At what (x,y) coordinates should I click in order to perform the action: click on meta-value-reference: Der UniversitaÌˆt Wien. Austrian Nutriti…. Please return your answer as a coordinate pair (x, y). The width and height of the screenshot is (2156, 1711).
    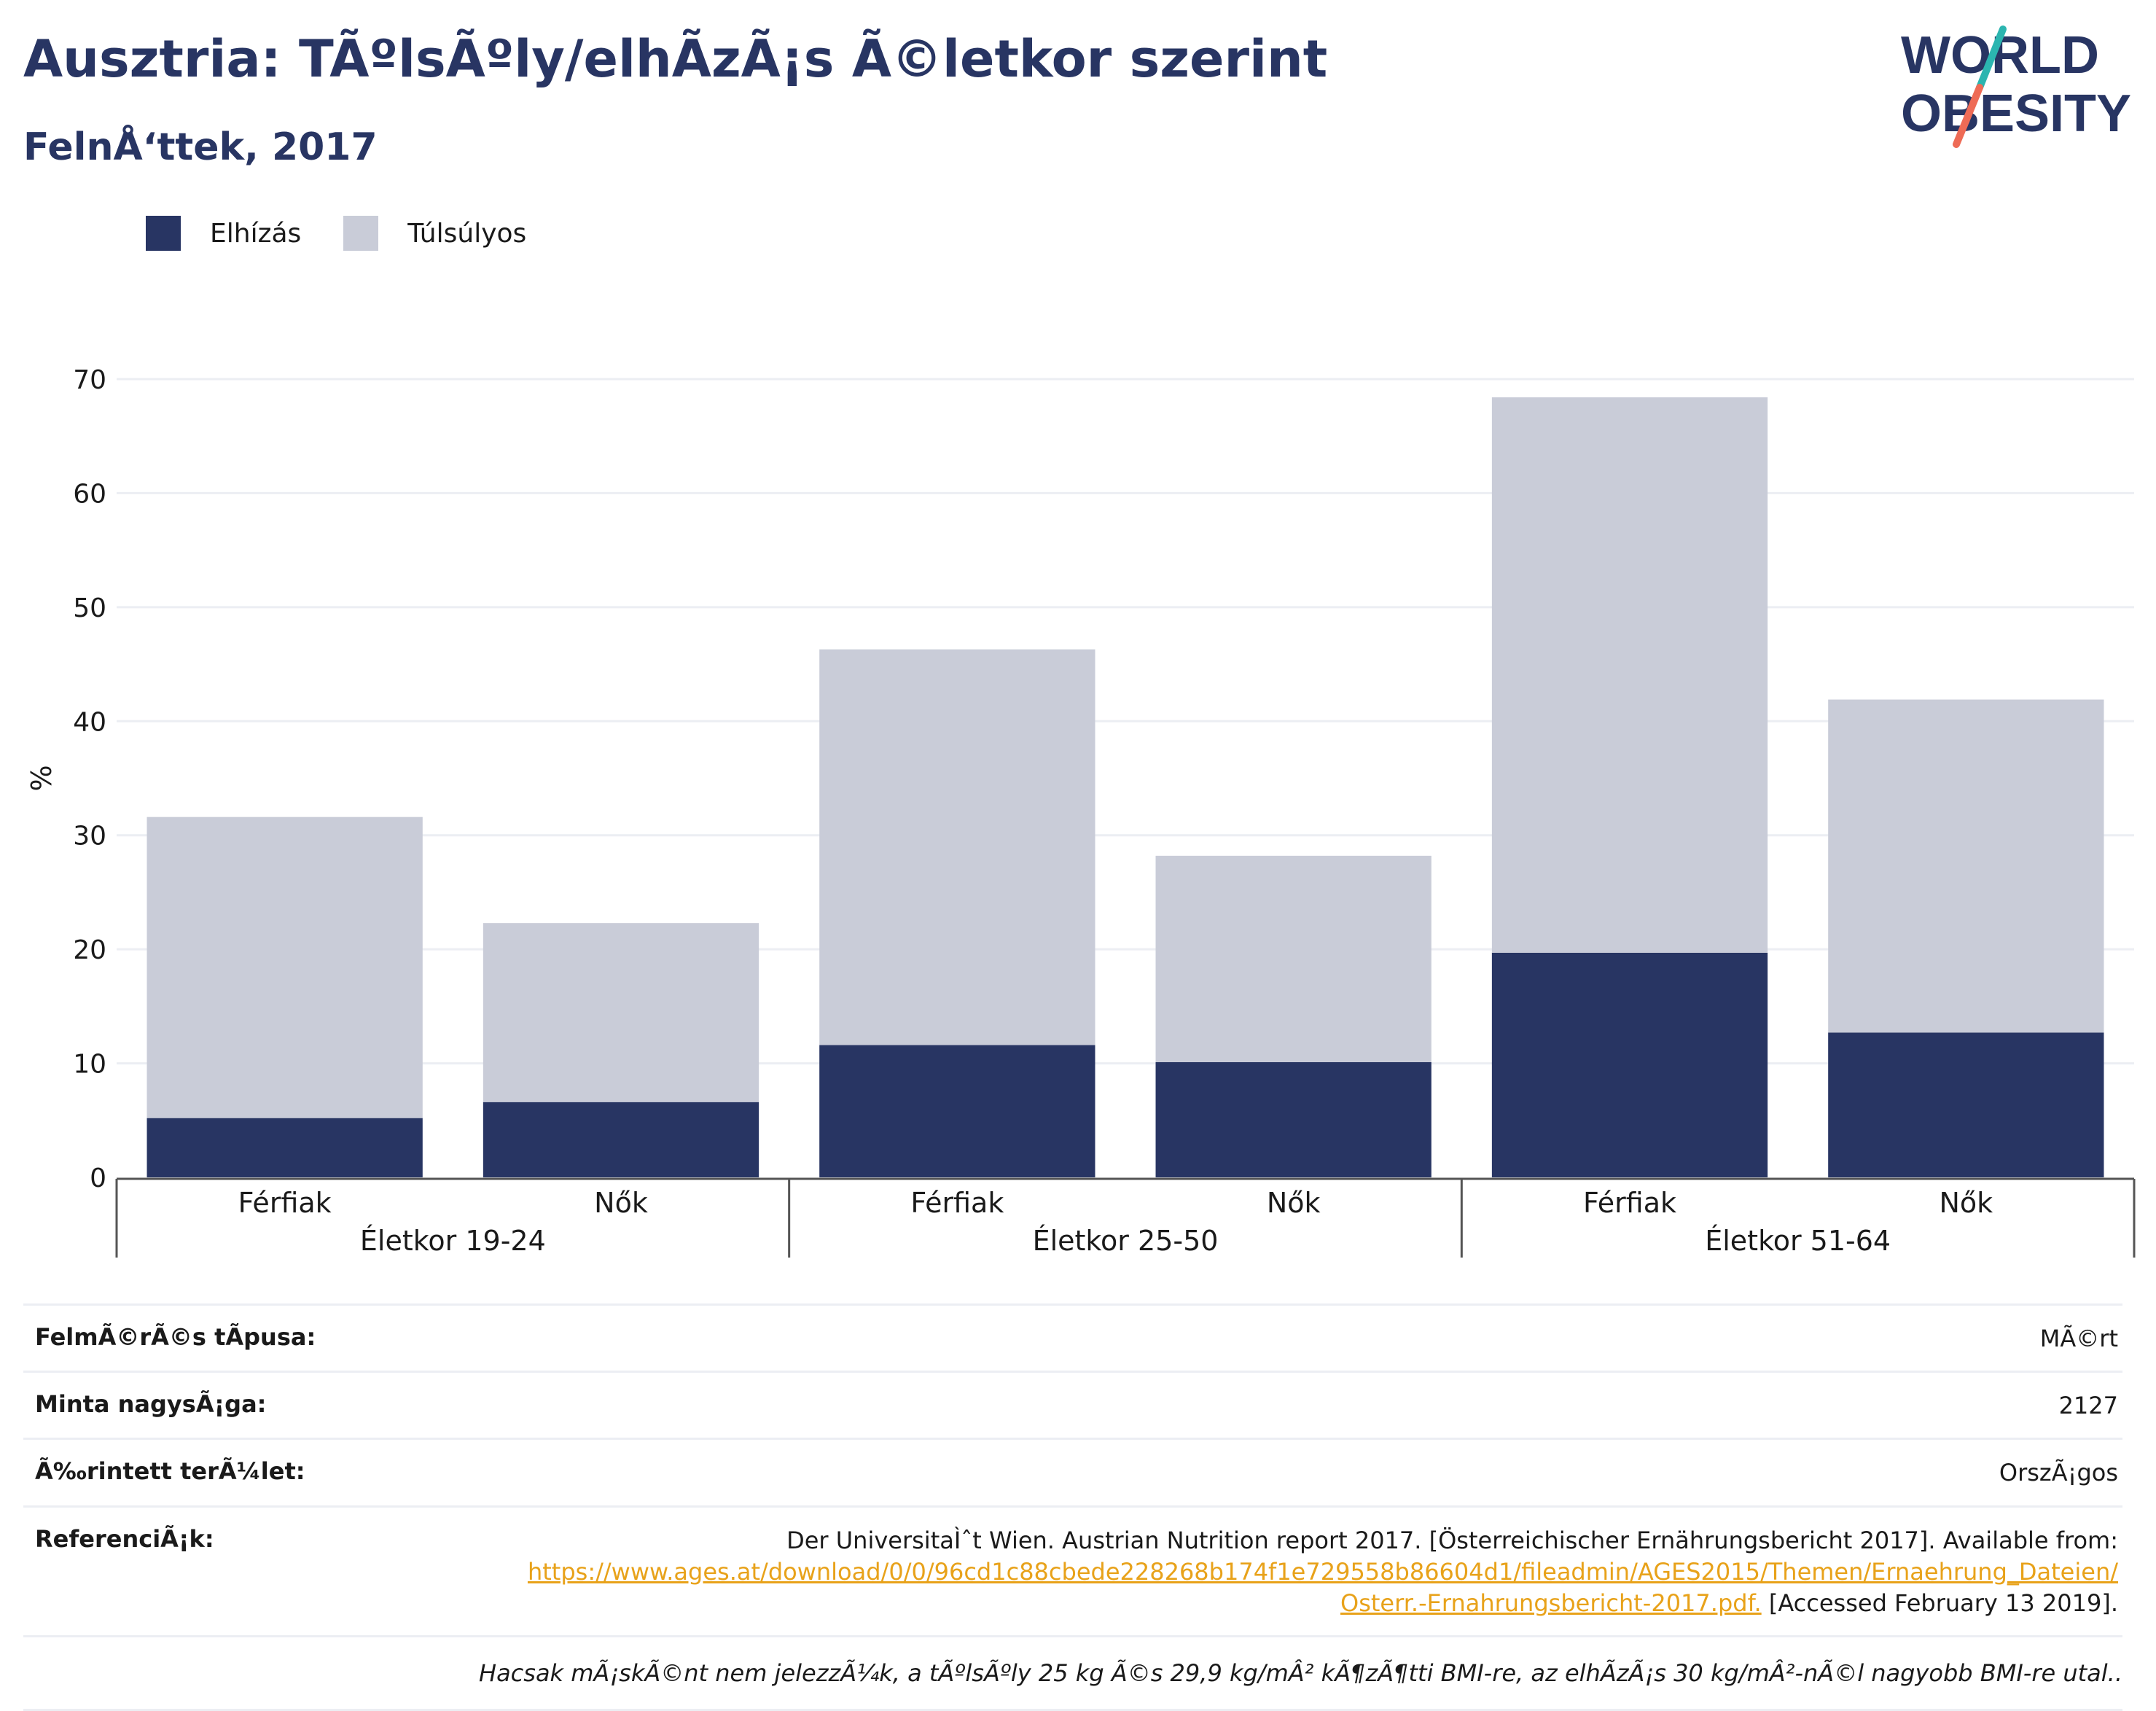
    Looking at the image, I should click on (1319, 1573).